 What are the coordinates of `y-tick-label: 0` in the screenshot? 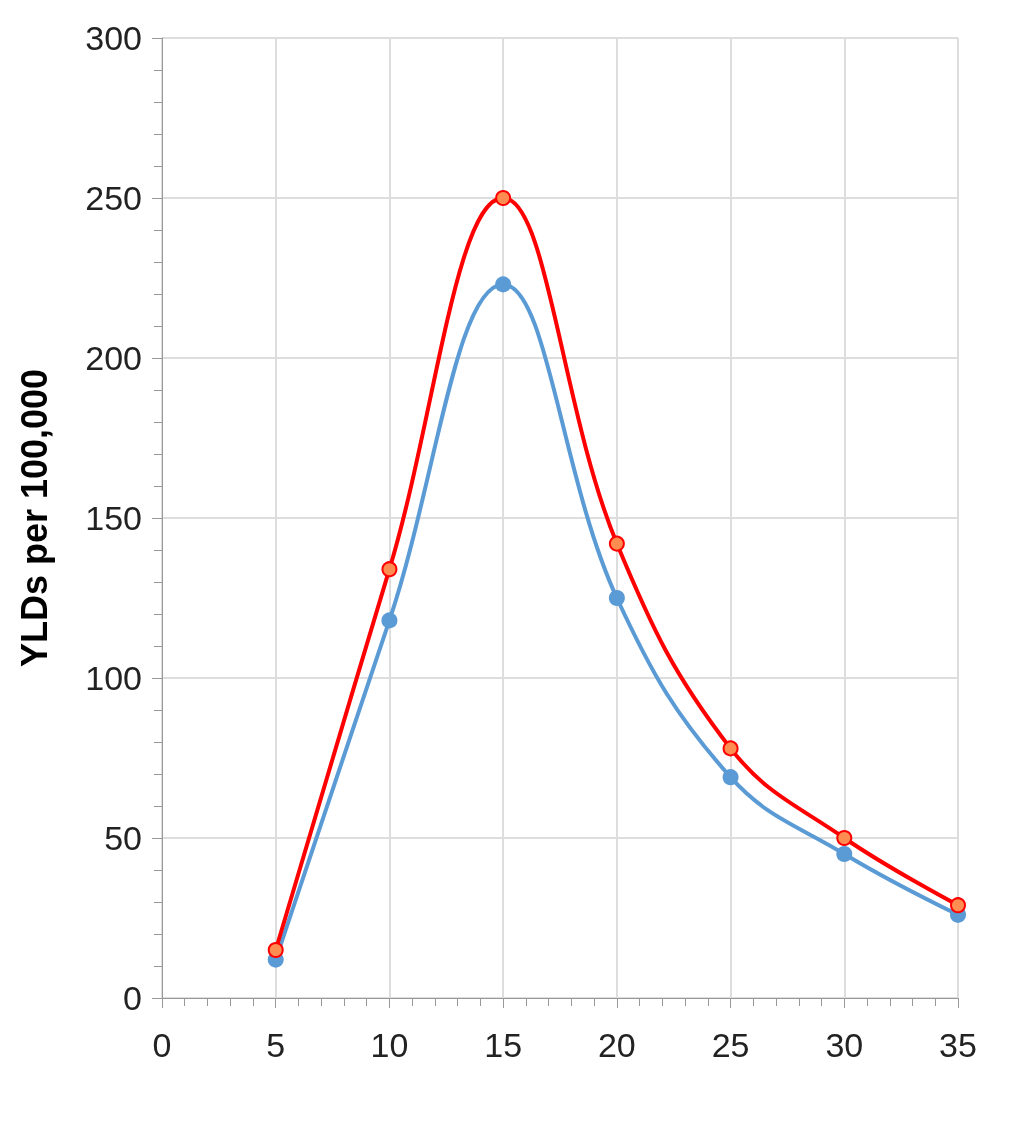 It's located at (132, 998).